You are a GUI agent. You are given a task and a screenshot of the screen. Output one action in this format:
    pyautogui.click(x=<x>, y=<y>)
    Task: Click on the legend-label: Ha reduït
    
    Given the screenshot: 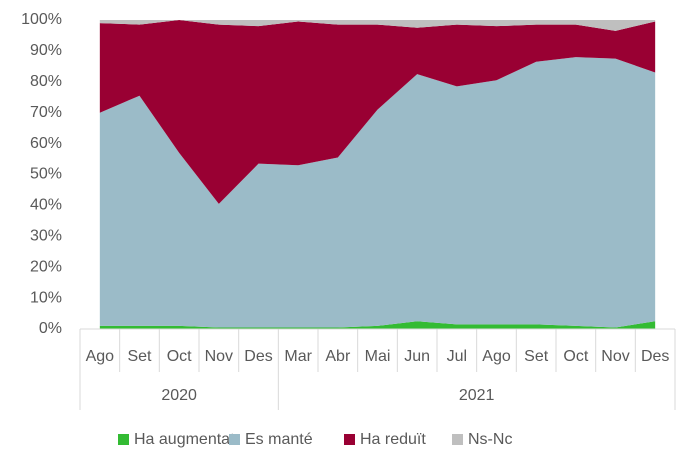 What is the action you would take?
    pyautogui.click(x=393, y=439)
    